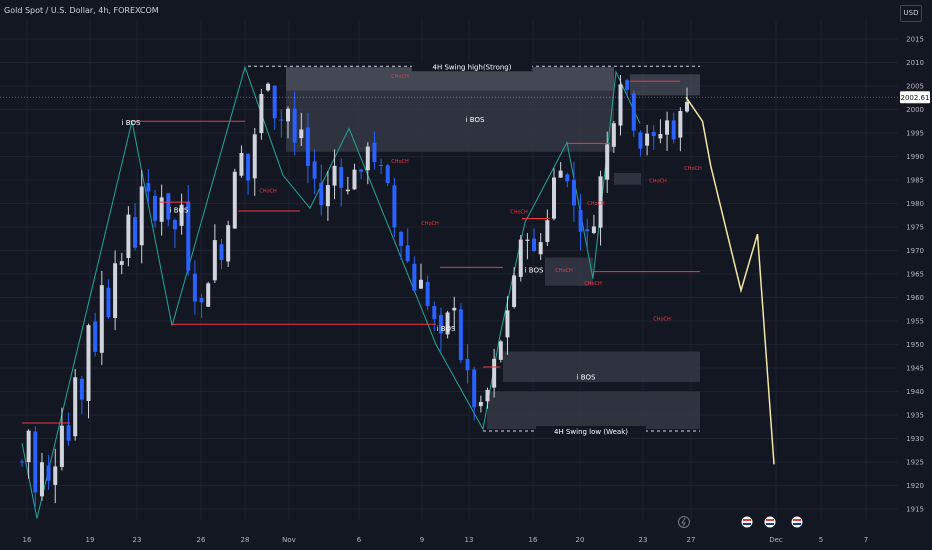 The height and width of the screenshot is (550, 932). Describe the element at coordinates (684, 522) in the screenshot. I see `lightning-icon` at that location.